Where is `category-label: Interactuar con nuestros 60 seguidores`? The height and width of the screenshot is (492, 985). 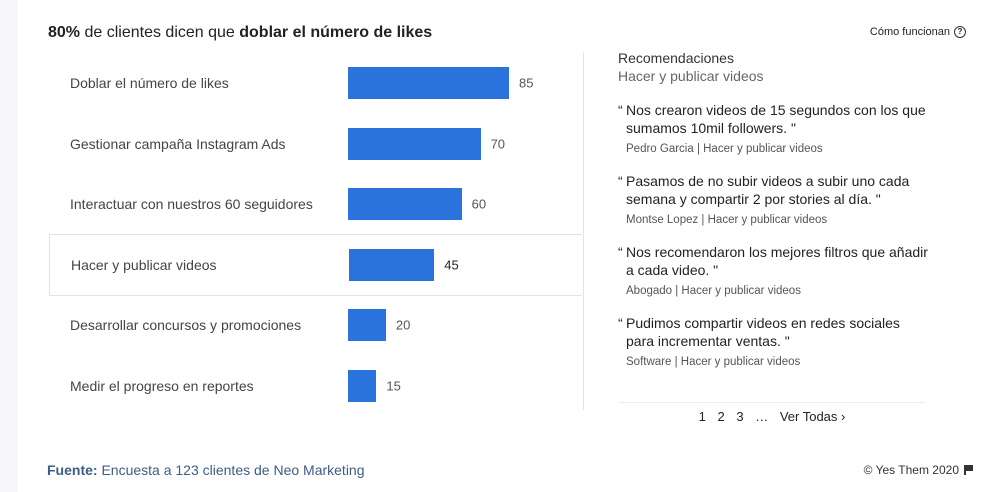 category-label: Interactuar con nuestros 60 seguidores is located at coordinates (191, 204).